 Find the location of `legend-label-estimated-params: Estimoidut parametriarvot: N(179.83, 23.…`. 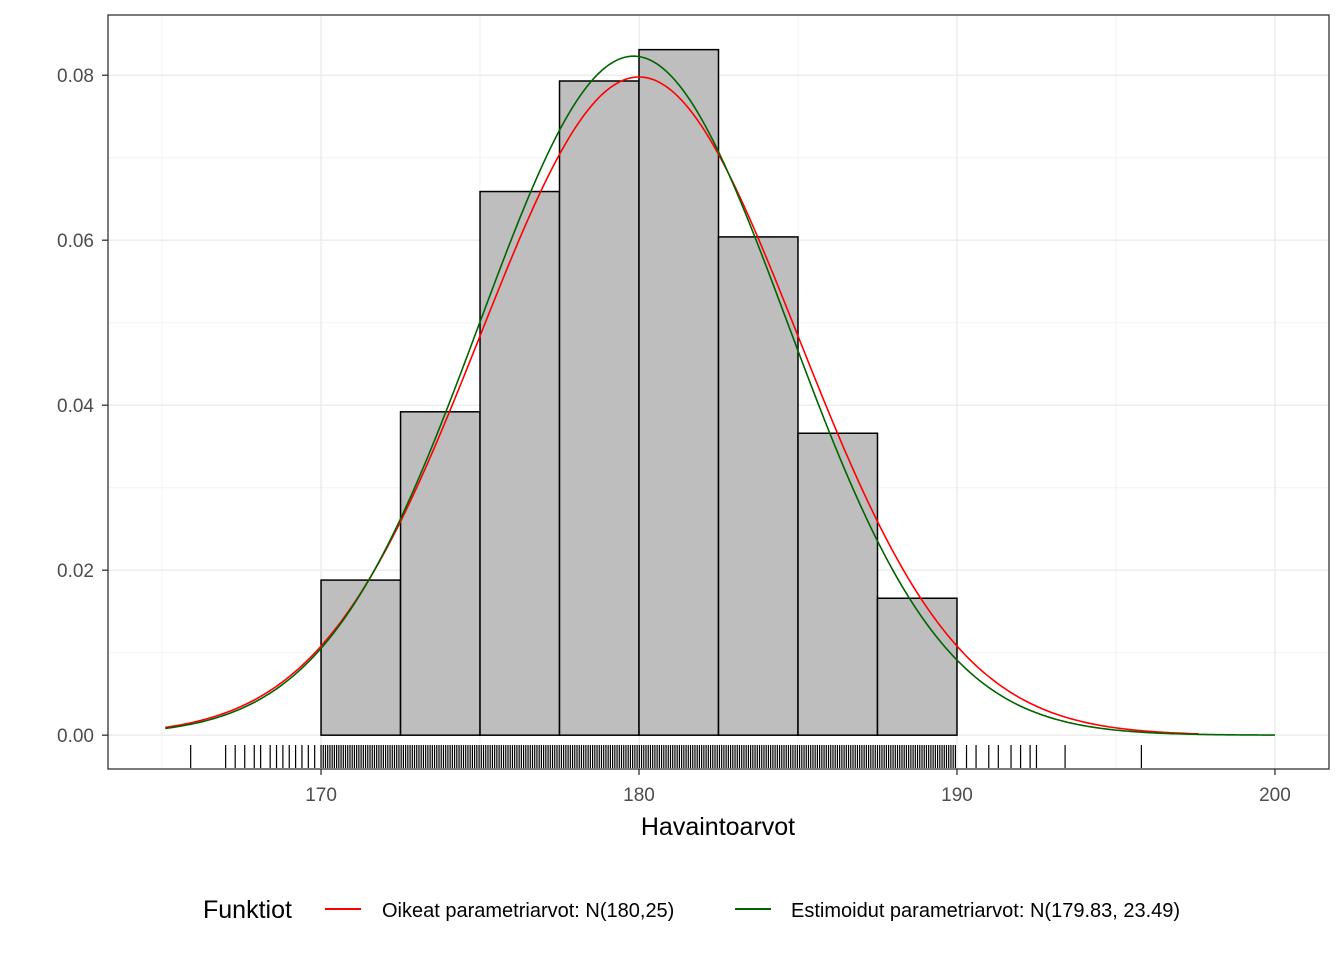

legend-label-estimated-params: Estimoidut parametriarvot: N(179.83, 23.… is located at coordinates (985, 911).